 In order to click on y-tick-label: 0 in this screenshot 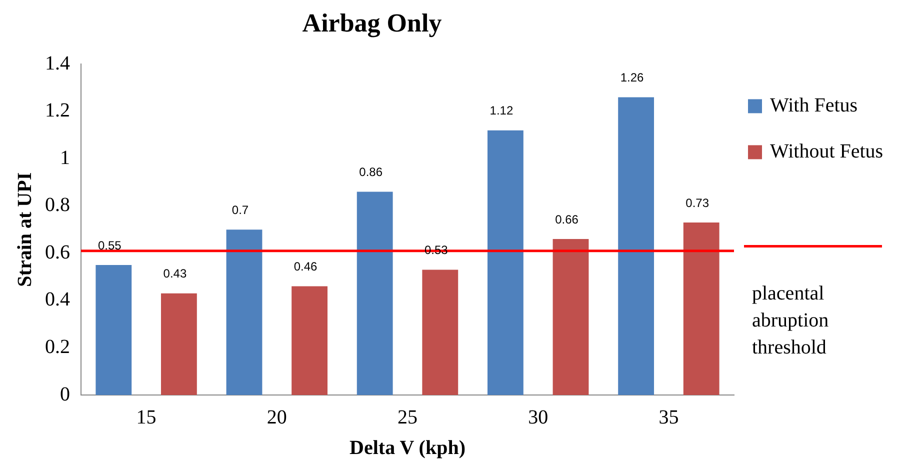, I will do `click(65, 394)`.